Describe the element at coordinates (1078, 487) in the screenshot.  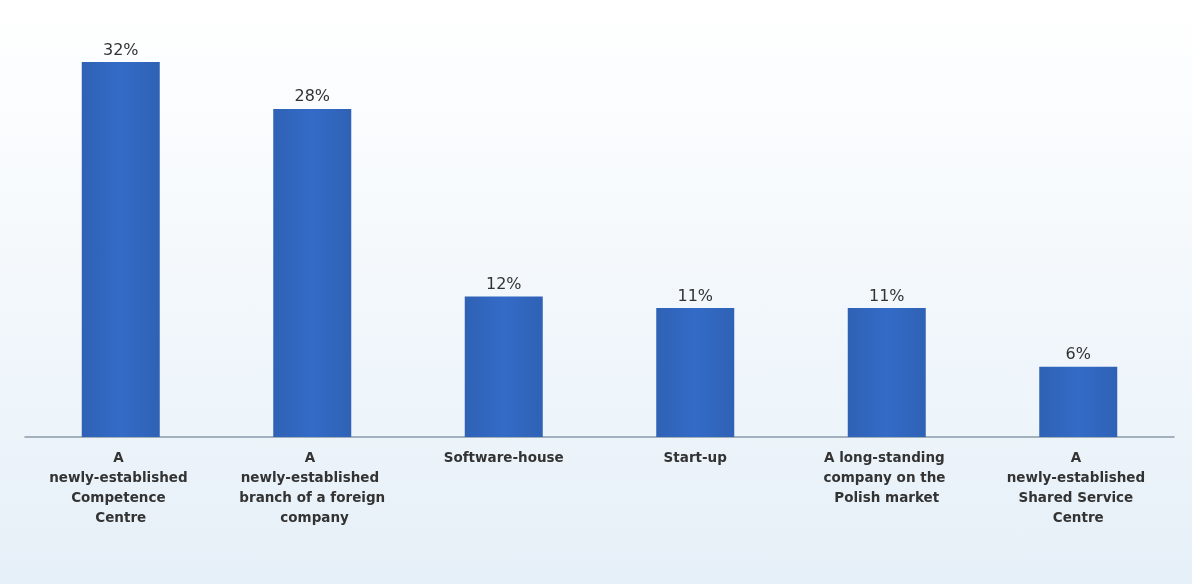
I see `x-tick-label: A newly-established Shared Service Centre` at that location.